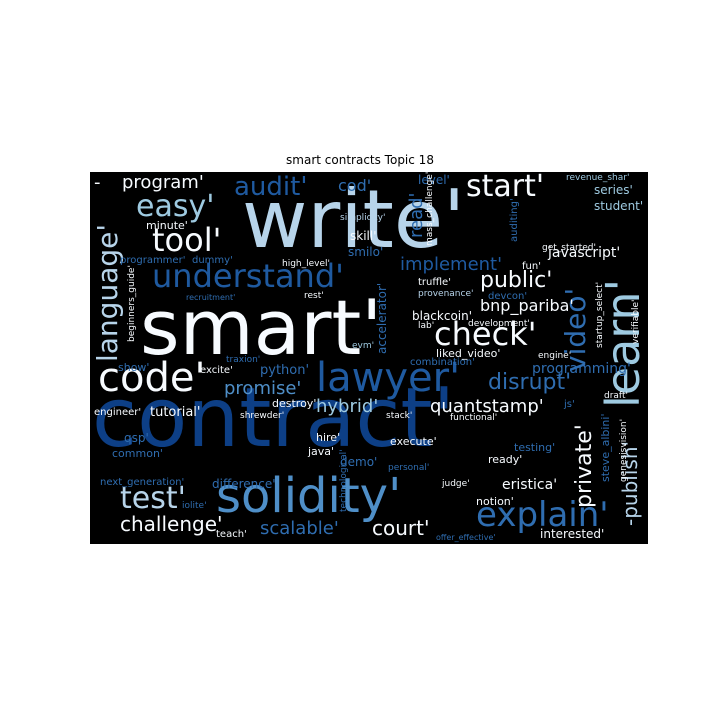 This screenshot has width=720, height=720. Describe the element at coordinates (306, 264) in the screenshot. I see `word-high_level: high_level'` at that location.